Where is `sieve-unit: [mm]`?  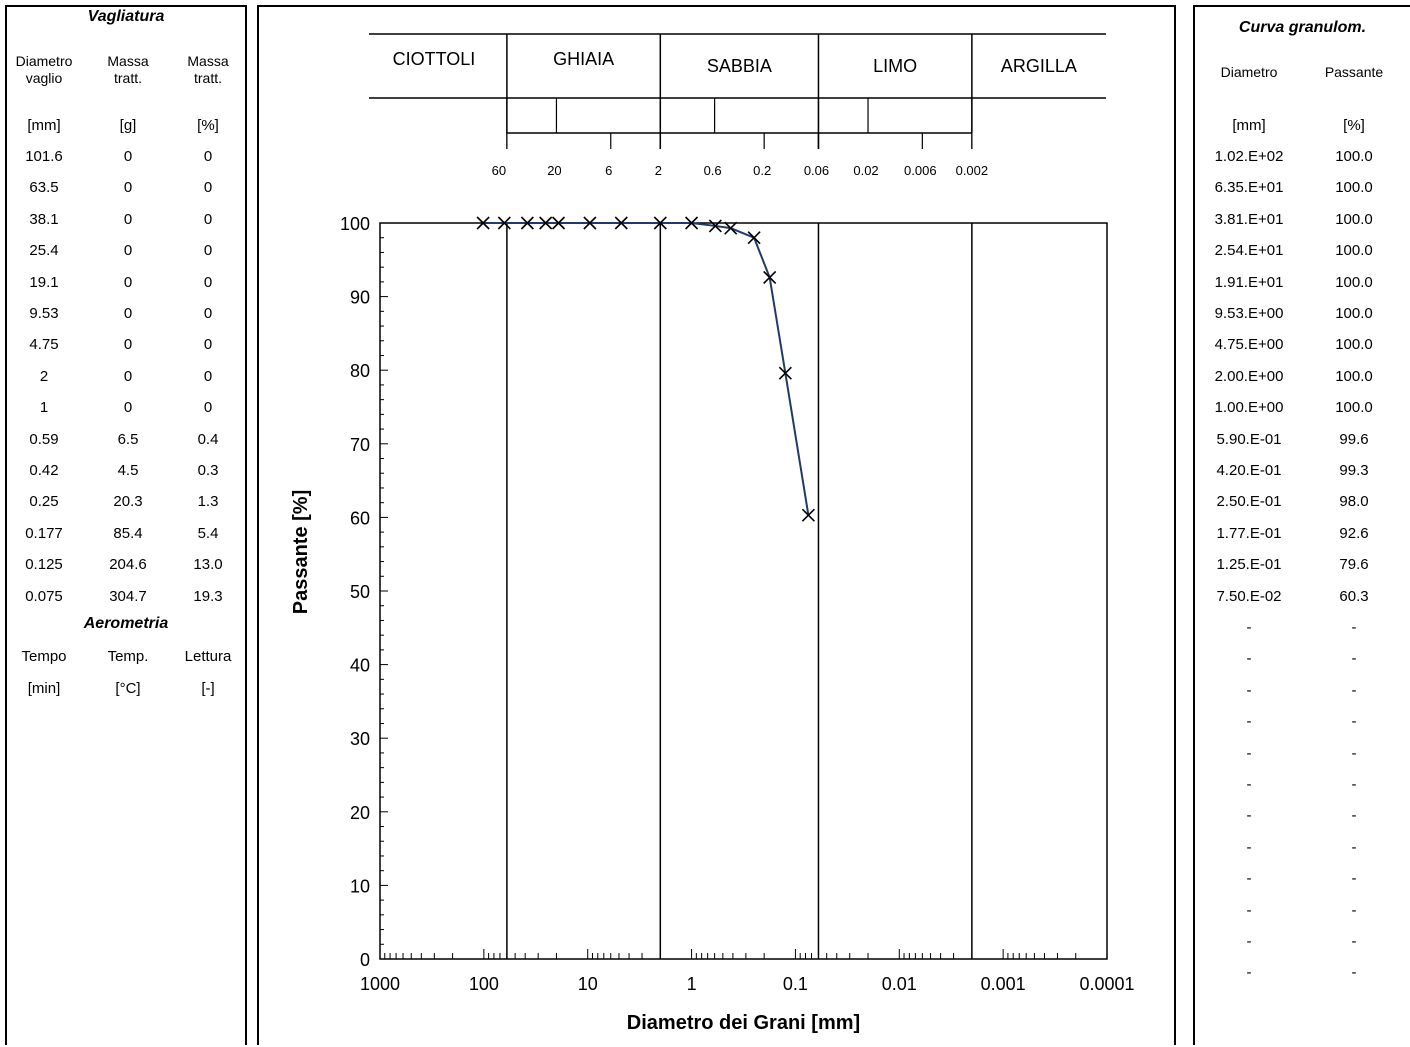 sieve-unit: [mm] is located at coordinates (44, 125).